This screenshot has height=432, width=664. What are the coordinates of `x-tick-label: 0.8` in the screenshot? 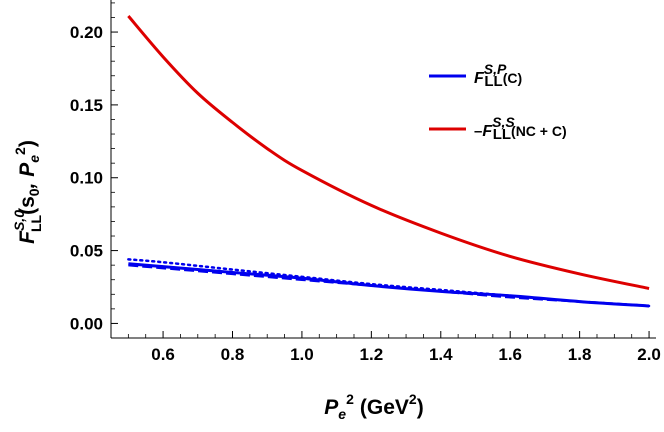 It's located at (233, 354).